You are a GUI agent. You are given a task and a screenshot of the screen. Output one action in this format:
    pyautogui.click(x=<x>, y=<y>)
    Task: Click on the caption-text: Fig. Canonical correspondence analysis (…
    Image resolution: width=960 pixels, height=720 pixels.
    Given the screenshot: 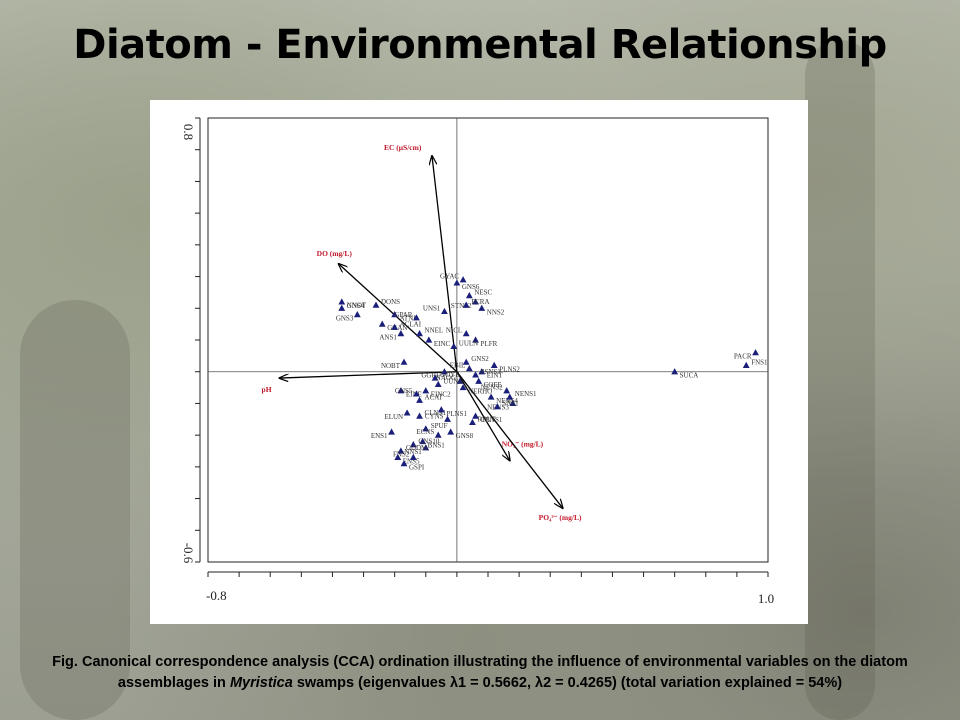 What is the action you would take?
    pyautogui.click(x=480, y=672)
    